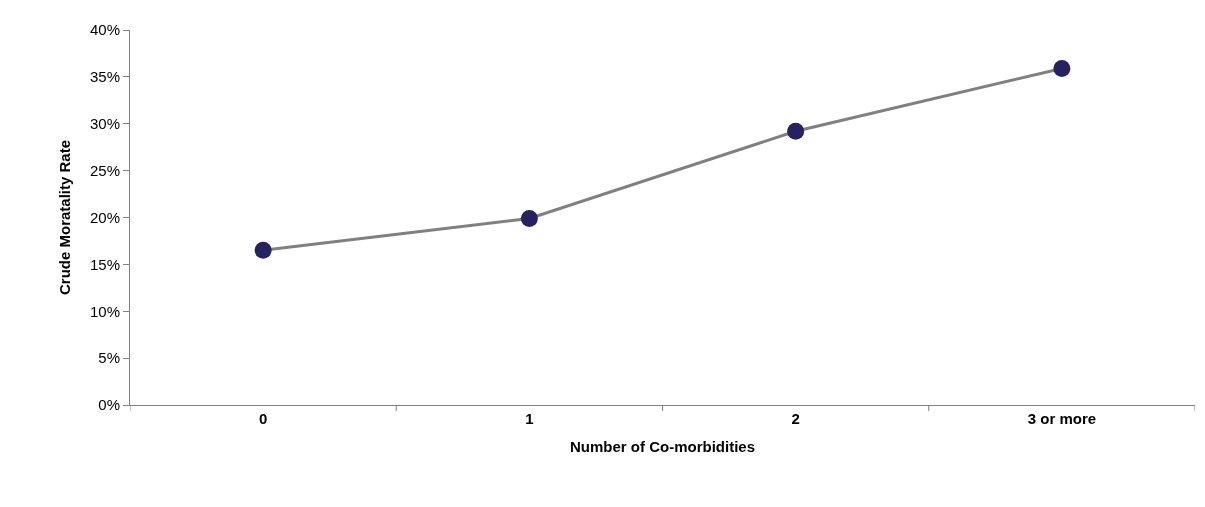  Describe the element at coordinates (65, 217) in the screenshot. I see `y-axis-title: Crude Moratality Rate` at that location.